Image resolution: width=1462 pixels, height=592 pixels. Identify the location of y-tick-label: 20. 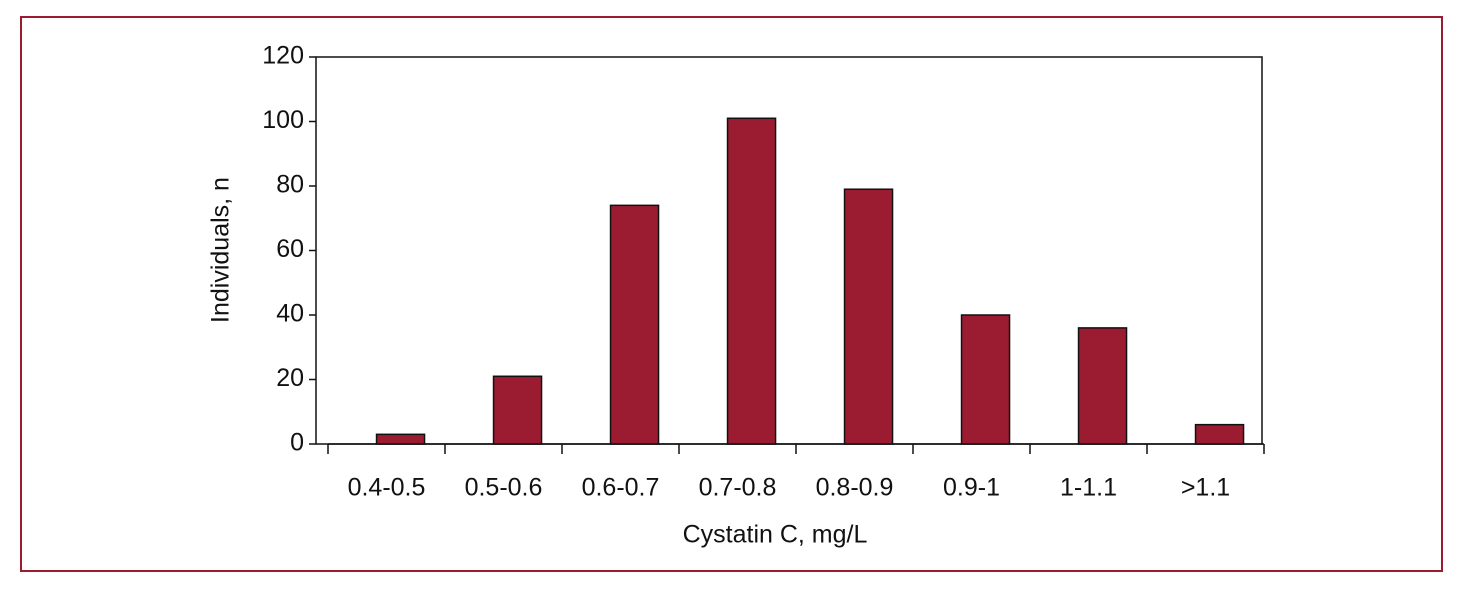
(290, 378).